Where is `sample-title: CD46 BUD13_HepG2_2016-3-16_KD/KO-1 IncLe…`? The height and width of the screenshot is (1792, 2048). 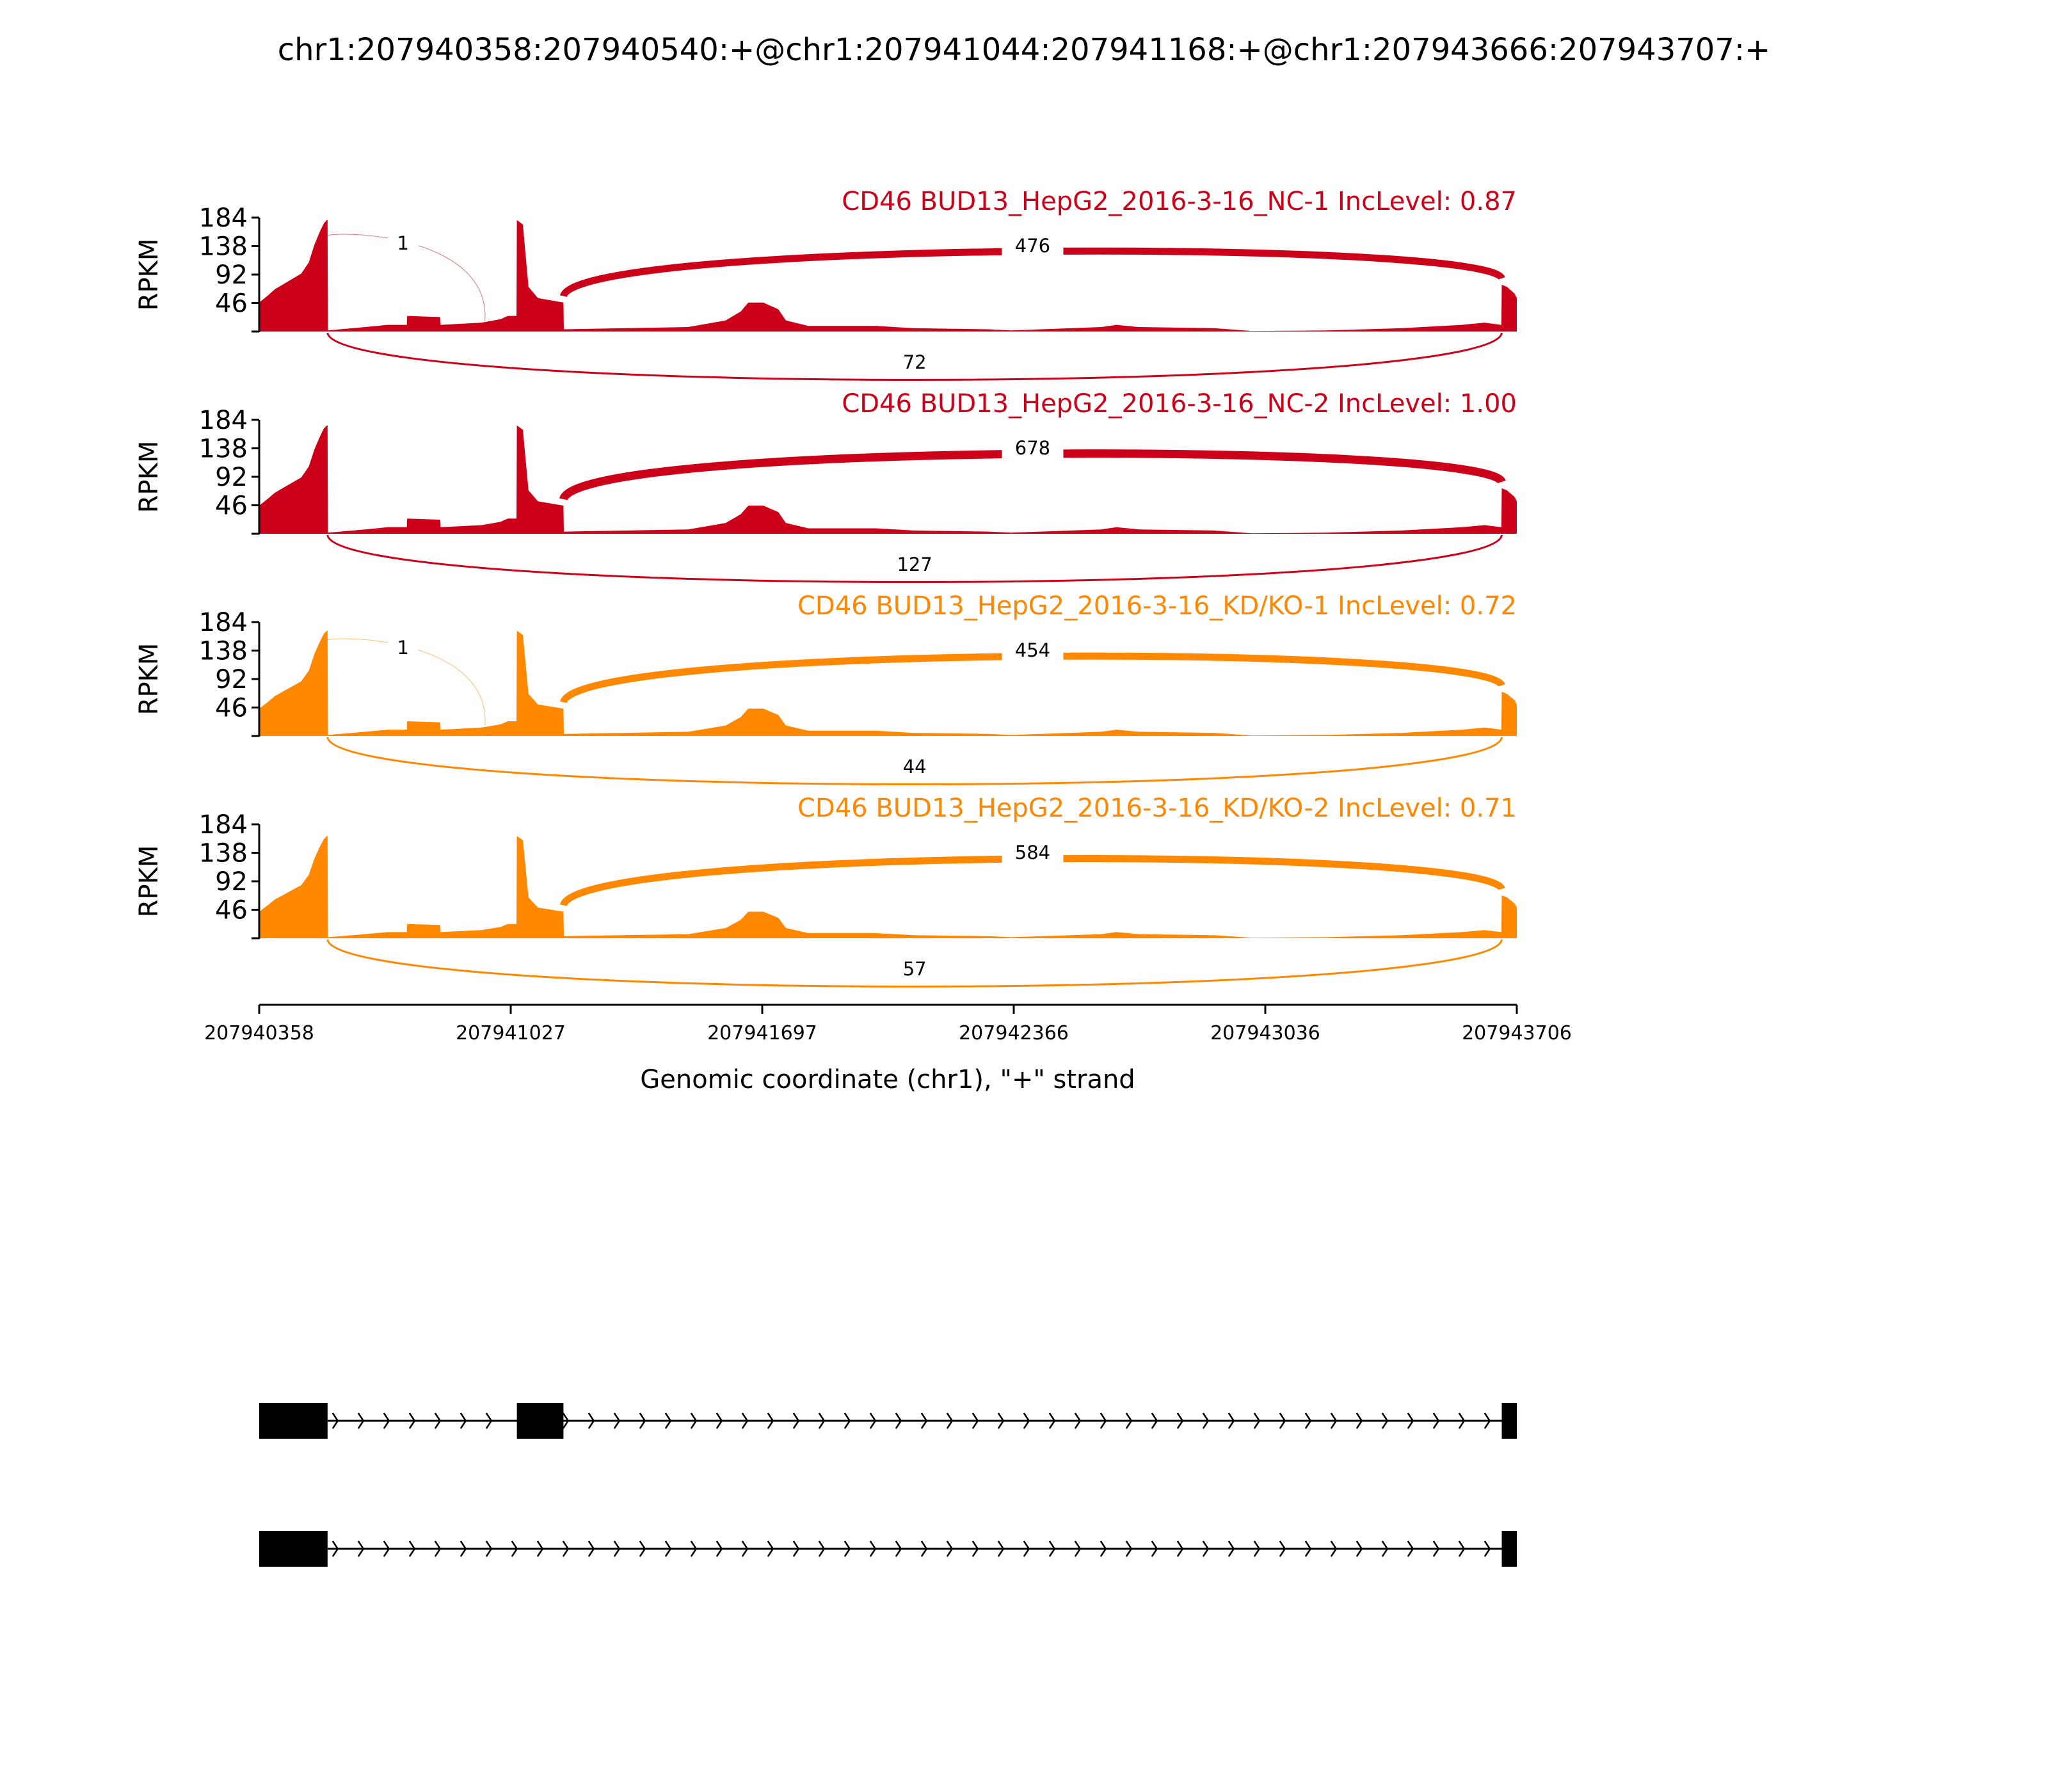 sample-title: CD46 BUD13_HepG2_2016-3-16_KD/KO-1 IncLe… is located at coordinates (1157, 606).